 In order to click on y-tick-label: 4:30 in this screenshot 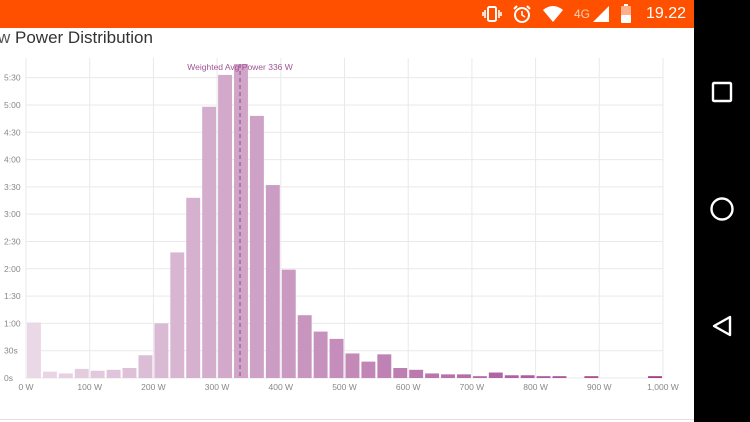, I will do `click(12, 132)`.